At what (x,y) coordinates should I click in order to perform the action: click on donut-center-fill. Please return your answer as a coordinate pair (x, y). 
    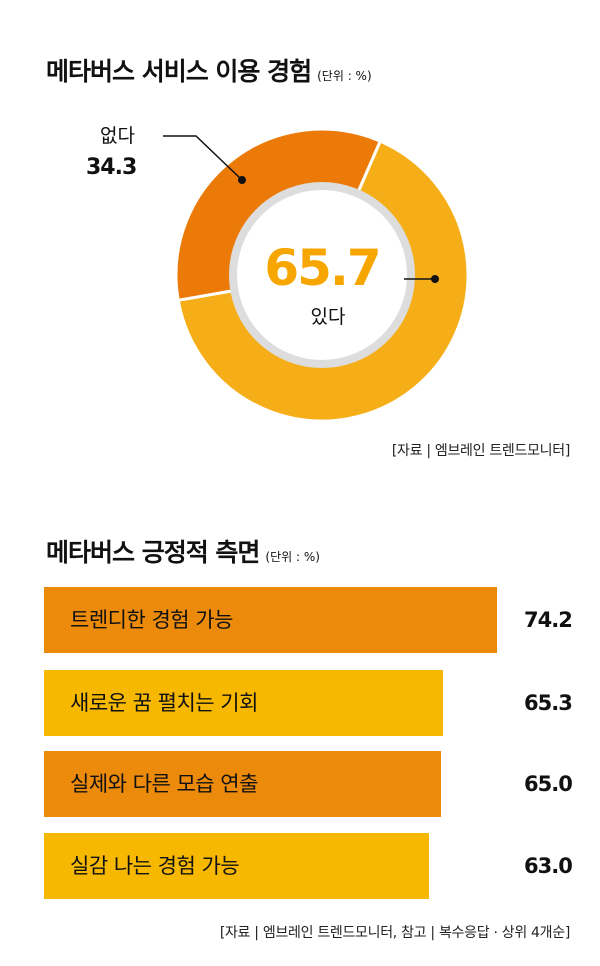
    Looking at the image, I should click on (322, 275).